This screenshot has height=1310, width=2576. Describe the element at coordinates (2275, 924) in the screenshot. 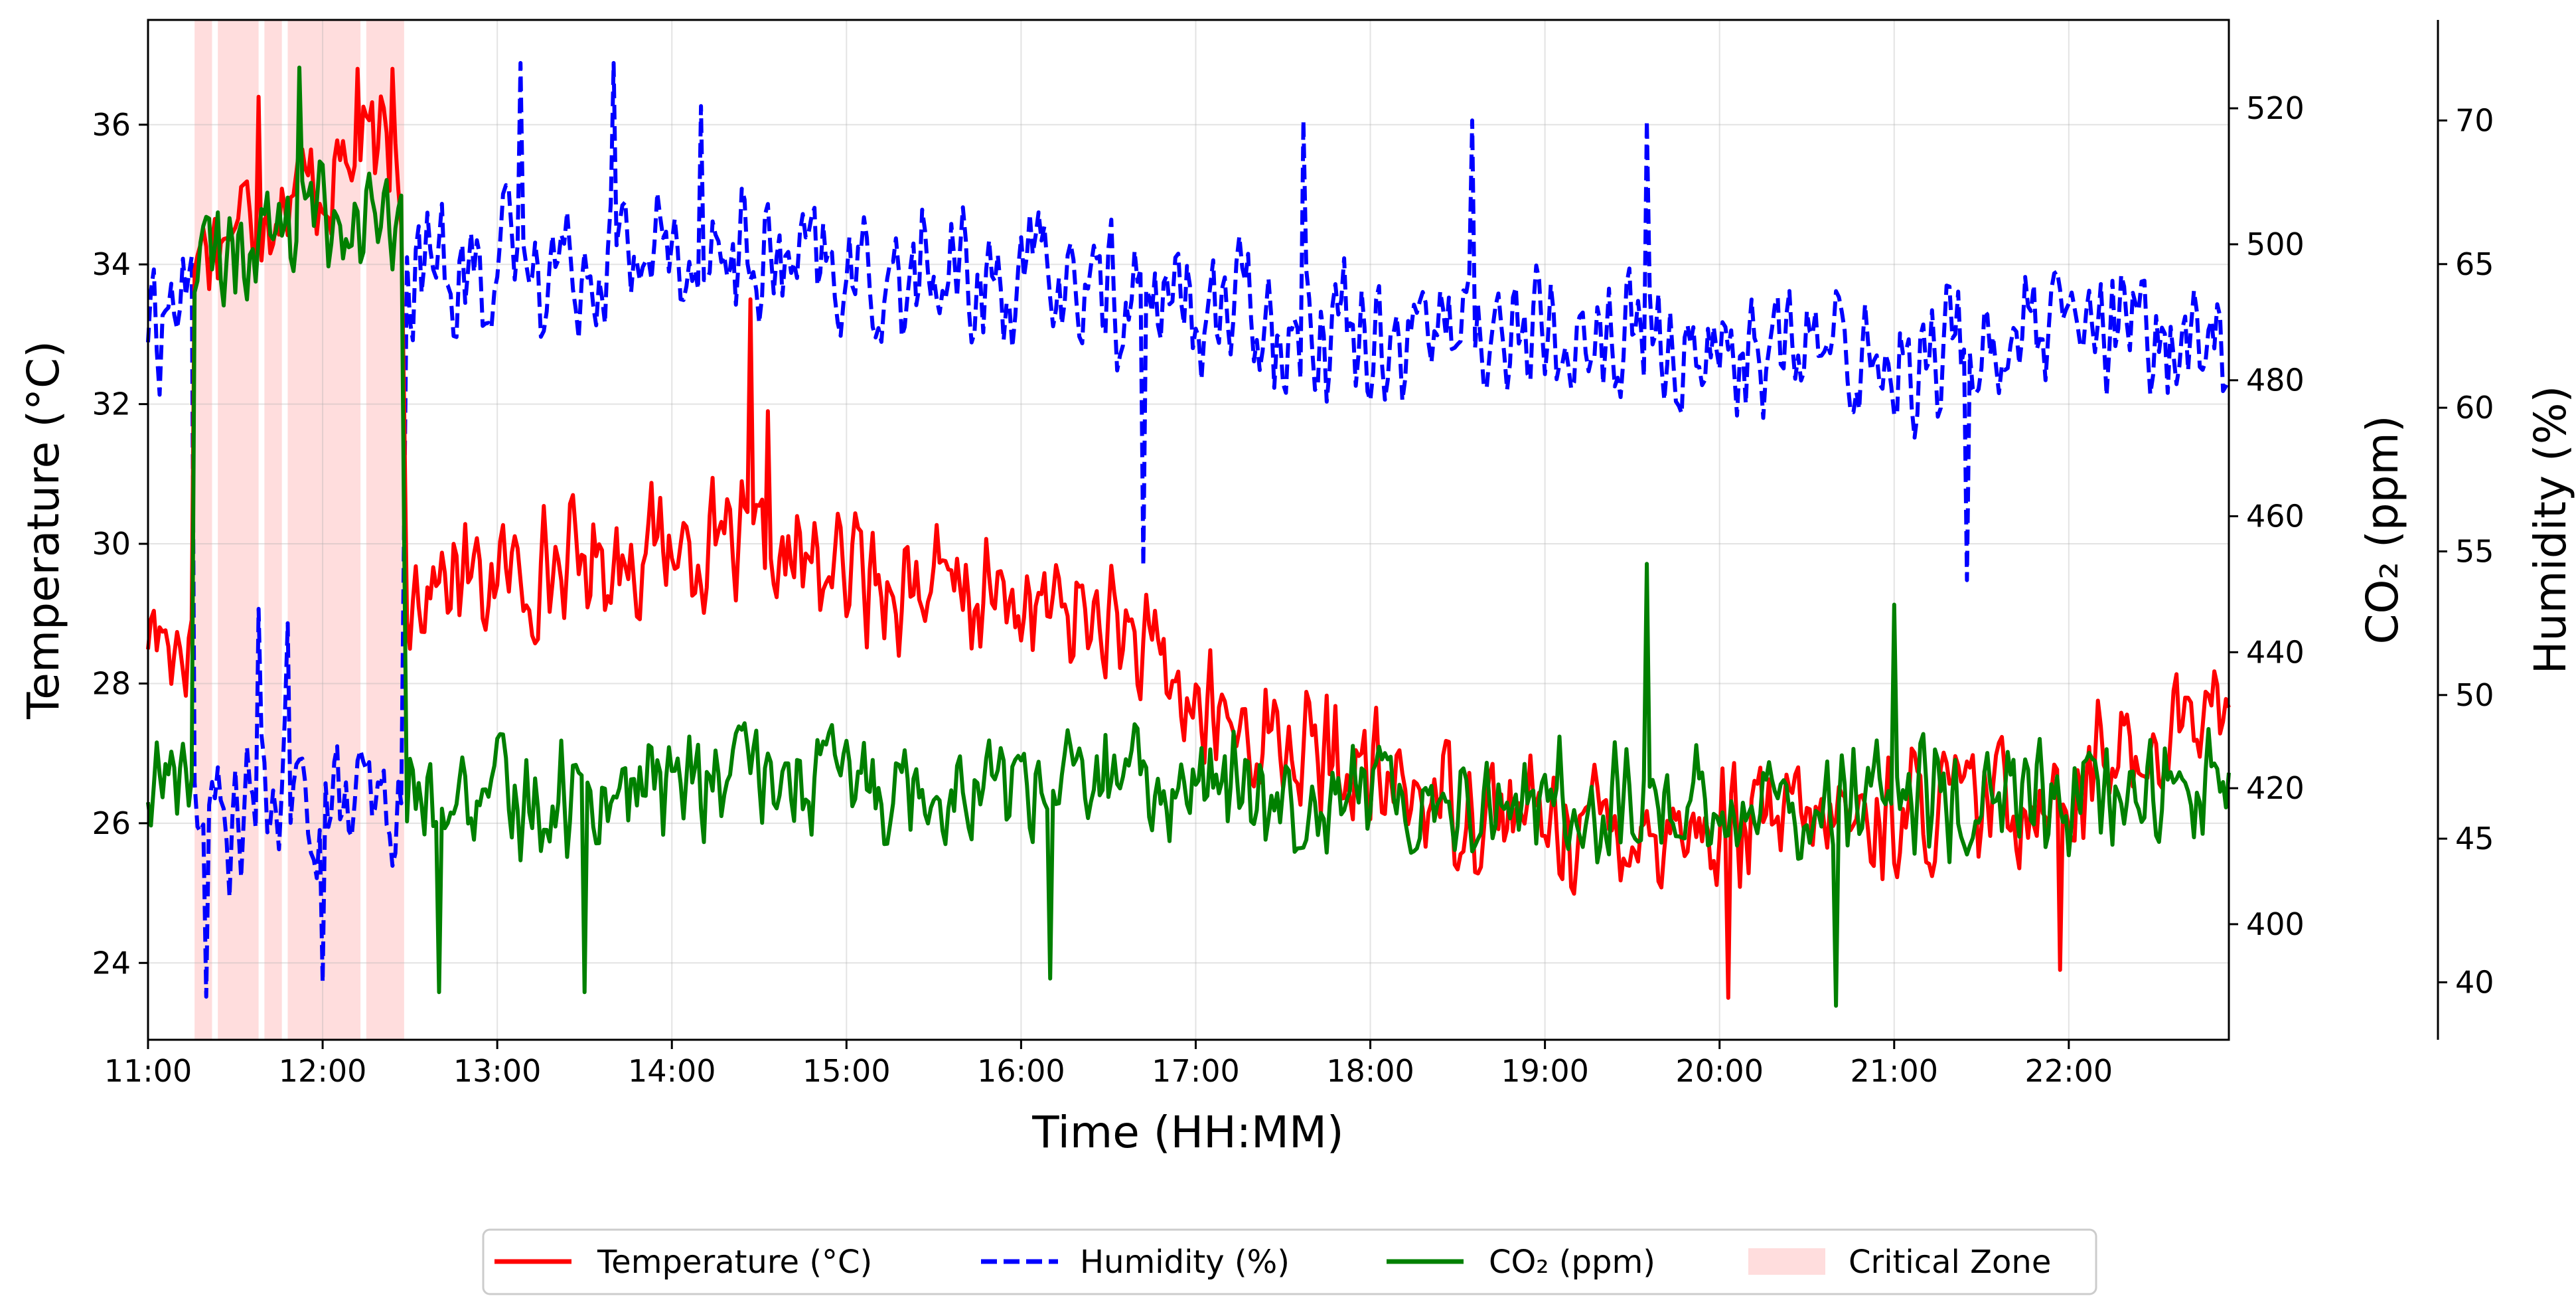

I see `co2-tick-label-0: 400` at that location.